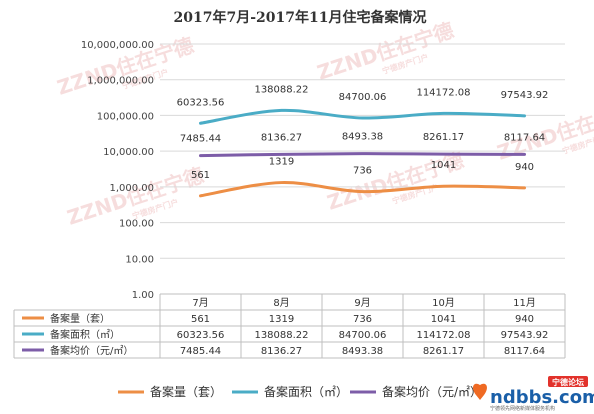 The image size is (594, 414). What do you see at coordinates (200, 175) in the screenshot?
I see `data-label: 561` at bounding box center [200, 175].